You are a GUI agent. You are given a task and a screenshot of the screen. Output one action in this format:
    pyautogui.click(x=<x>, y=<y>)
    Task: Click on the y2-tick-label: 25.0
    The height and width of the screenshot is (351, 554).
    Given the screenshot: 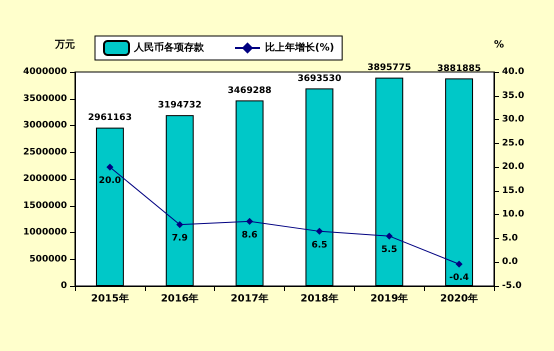 What is the action you would take?
    pyautogui.click(x=513, y=143)
    